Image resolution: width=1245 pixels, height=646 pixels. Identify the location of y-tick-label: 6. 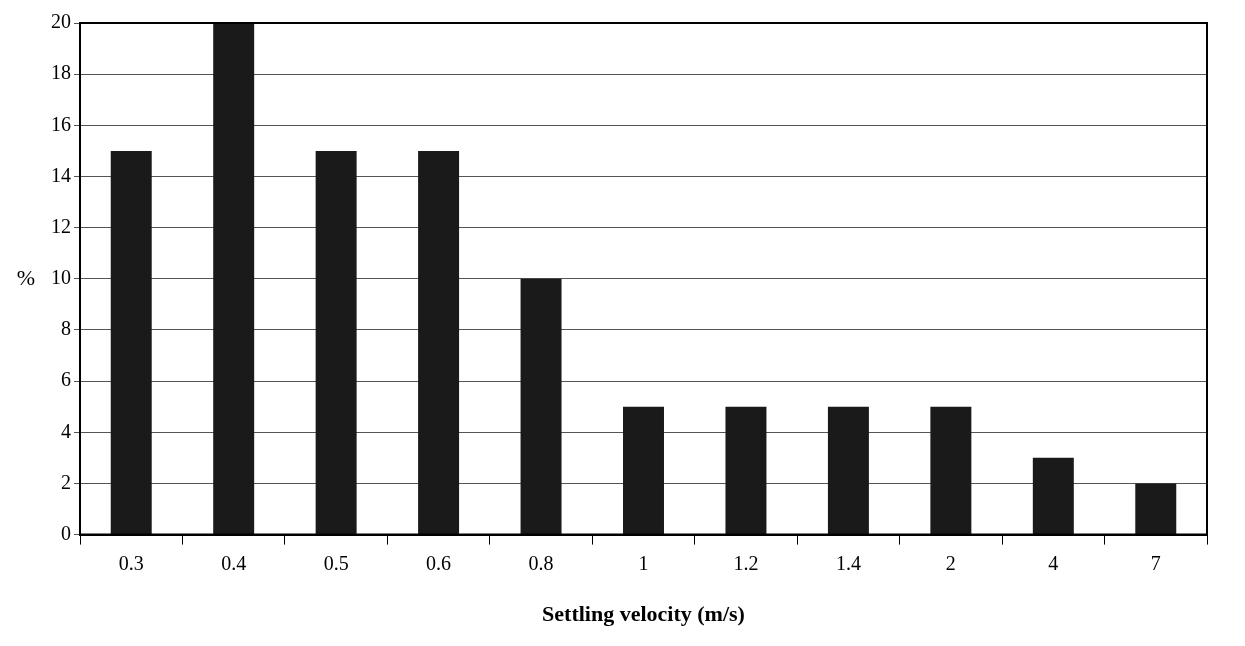
(66, 379).